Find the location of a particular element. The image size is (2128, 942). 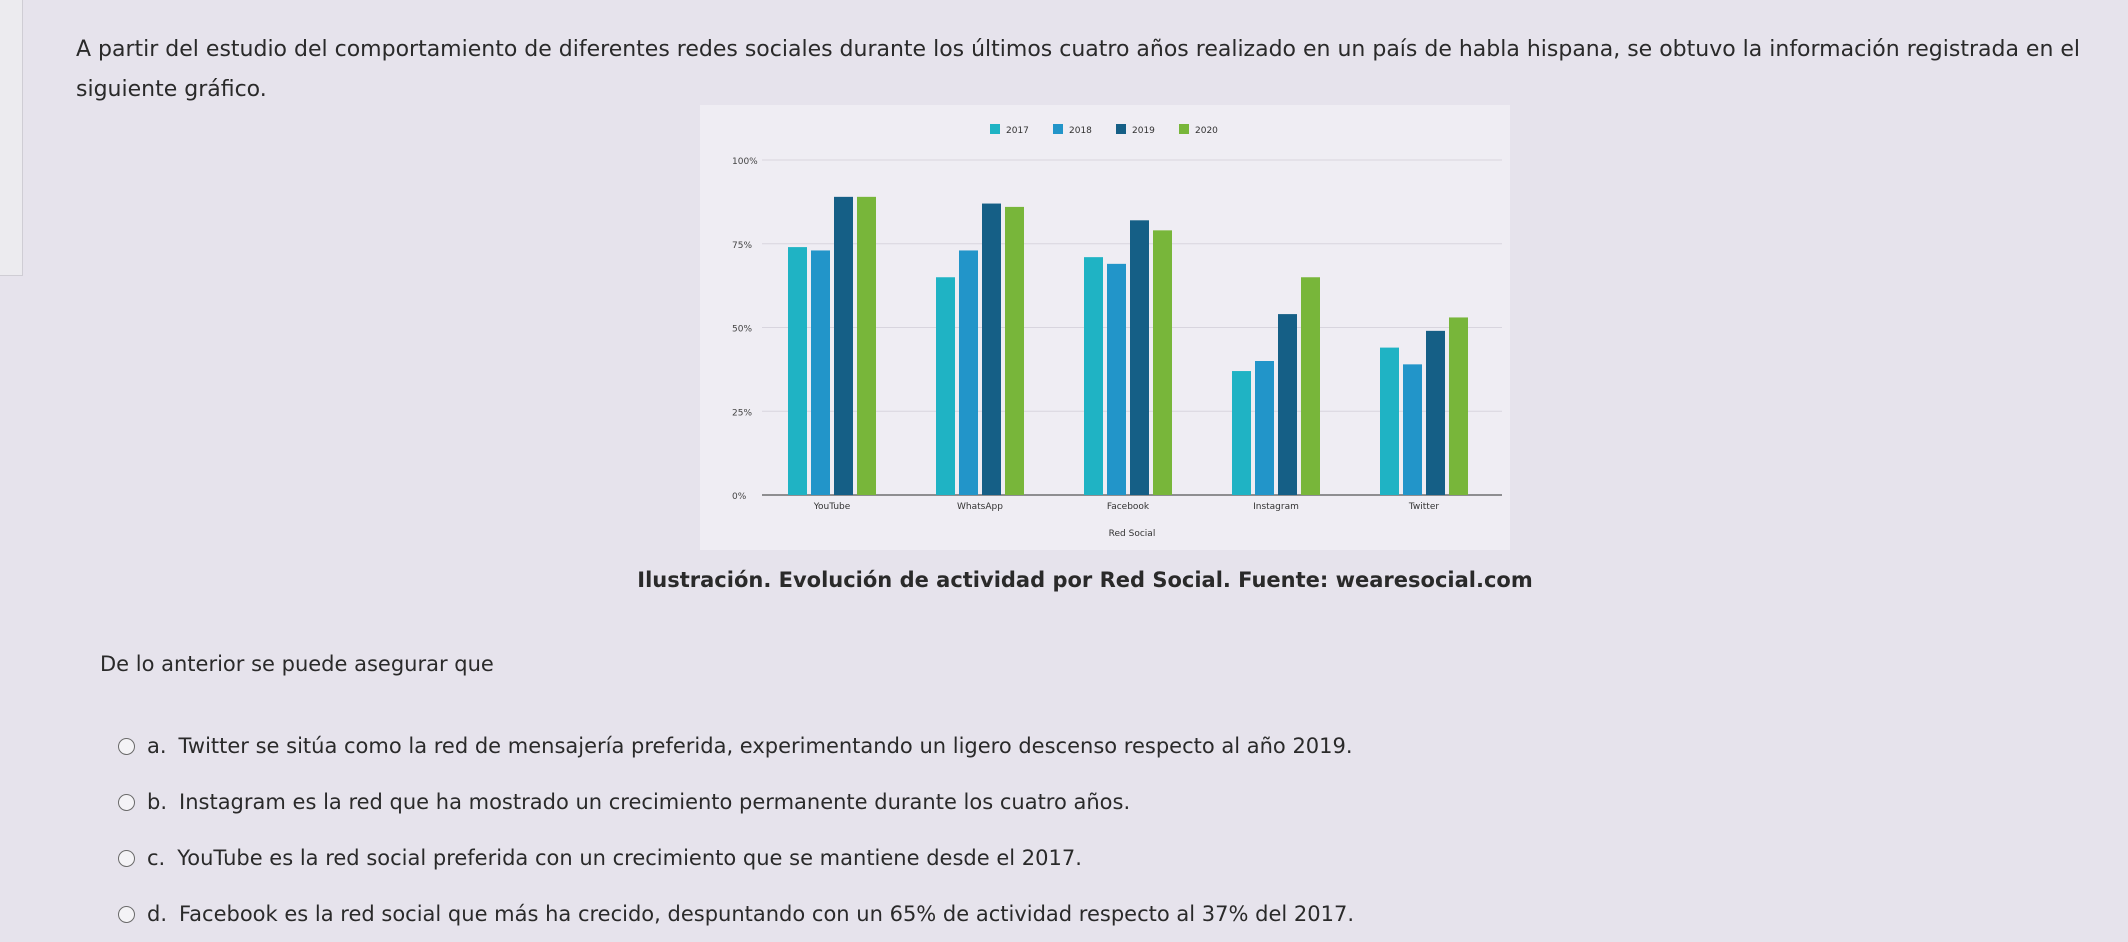

legend-label: 2020 is located at coordinates (1206, 131).